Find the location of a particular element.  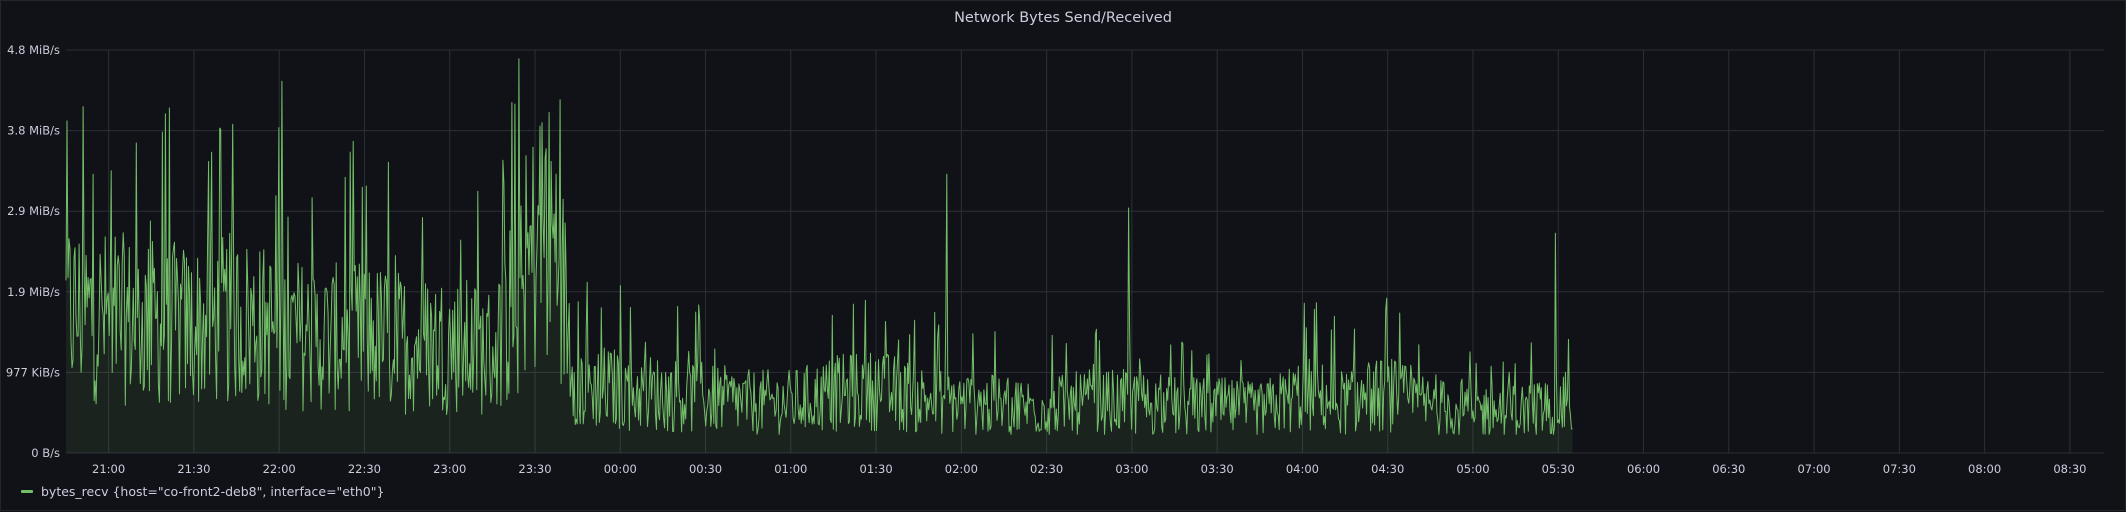

x-tick-label: 04:30 is located at coordinates (1387, 469).